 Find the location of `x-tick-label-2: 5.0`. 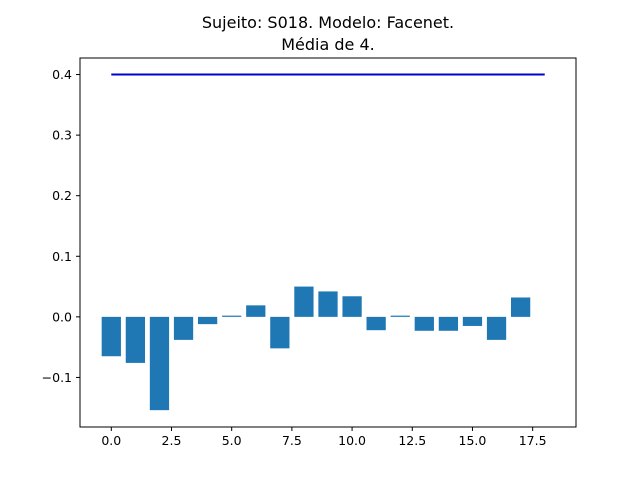

x-tick-label-2: 5.0 is located at coordinates (232, 440).